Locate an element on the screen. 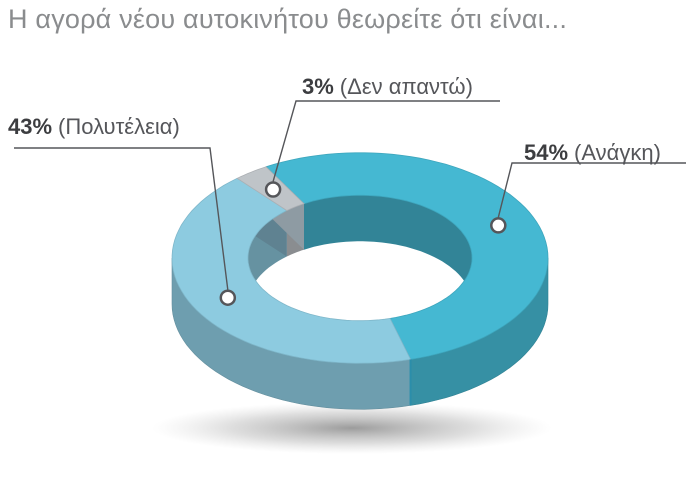 This screenshot has width=700, height=484. slice-name: Πολυτέλεια is located at coordinates (119, 126).